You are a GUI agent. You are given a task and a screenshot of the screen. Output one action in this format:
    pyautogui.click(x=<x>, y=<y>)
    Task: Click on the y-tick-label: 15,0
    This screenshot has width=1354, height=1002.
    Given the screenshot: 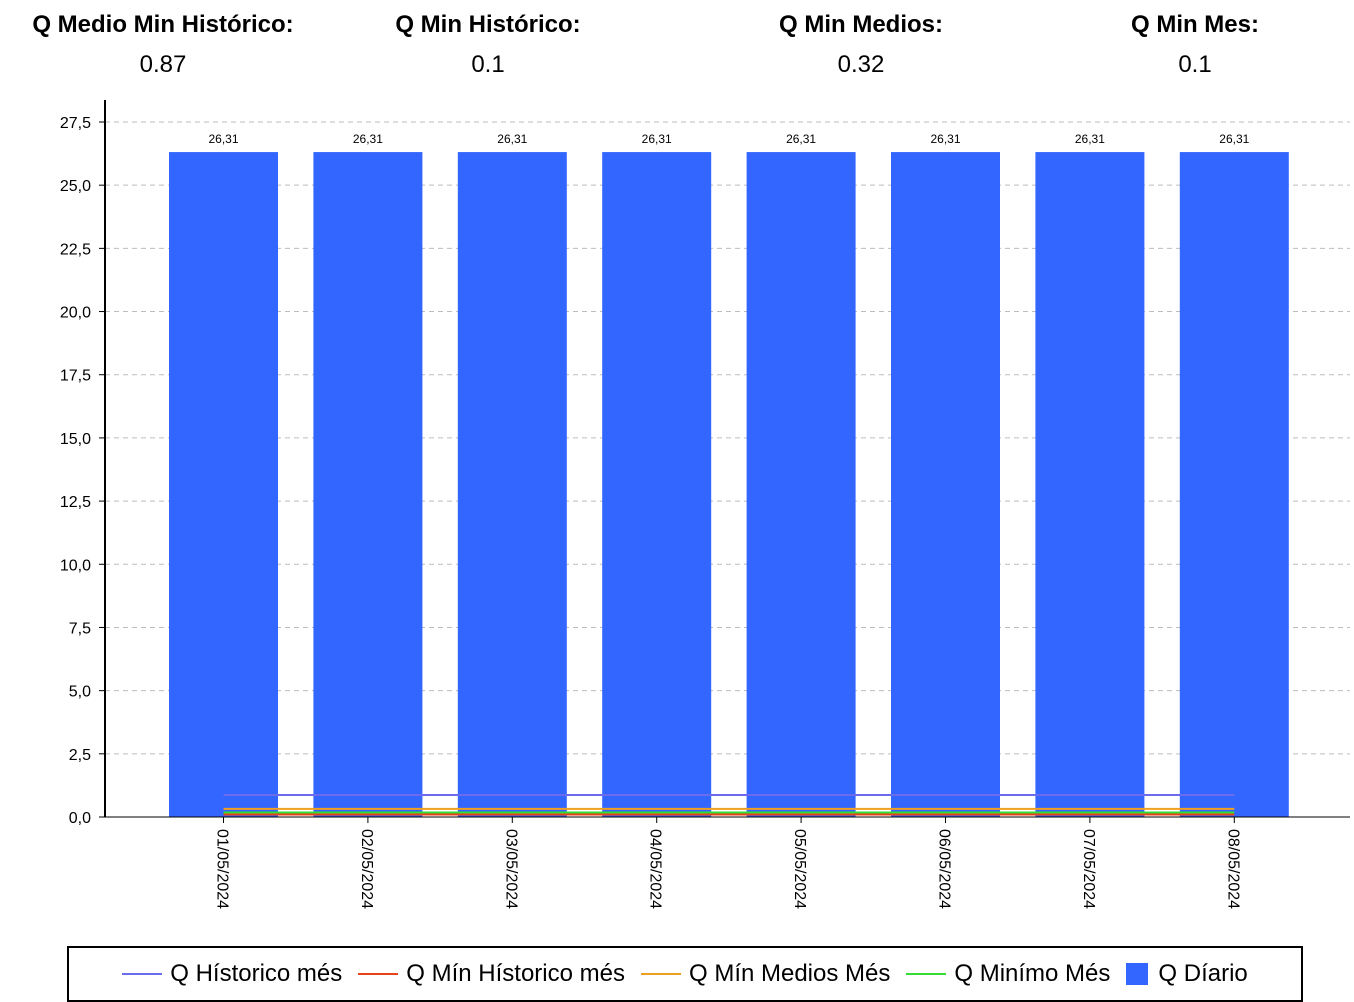 What is the action you would take?
    pyautogui.click(x=75, y=439)
    